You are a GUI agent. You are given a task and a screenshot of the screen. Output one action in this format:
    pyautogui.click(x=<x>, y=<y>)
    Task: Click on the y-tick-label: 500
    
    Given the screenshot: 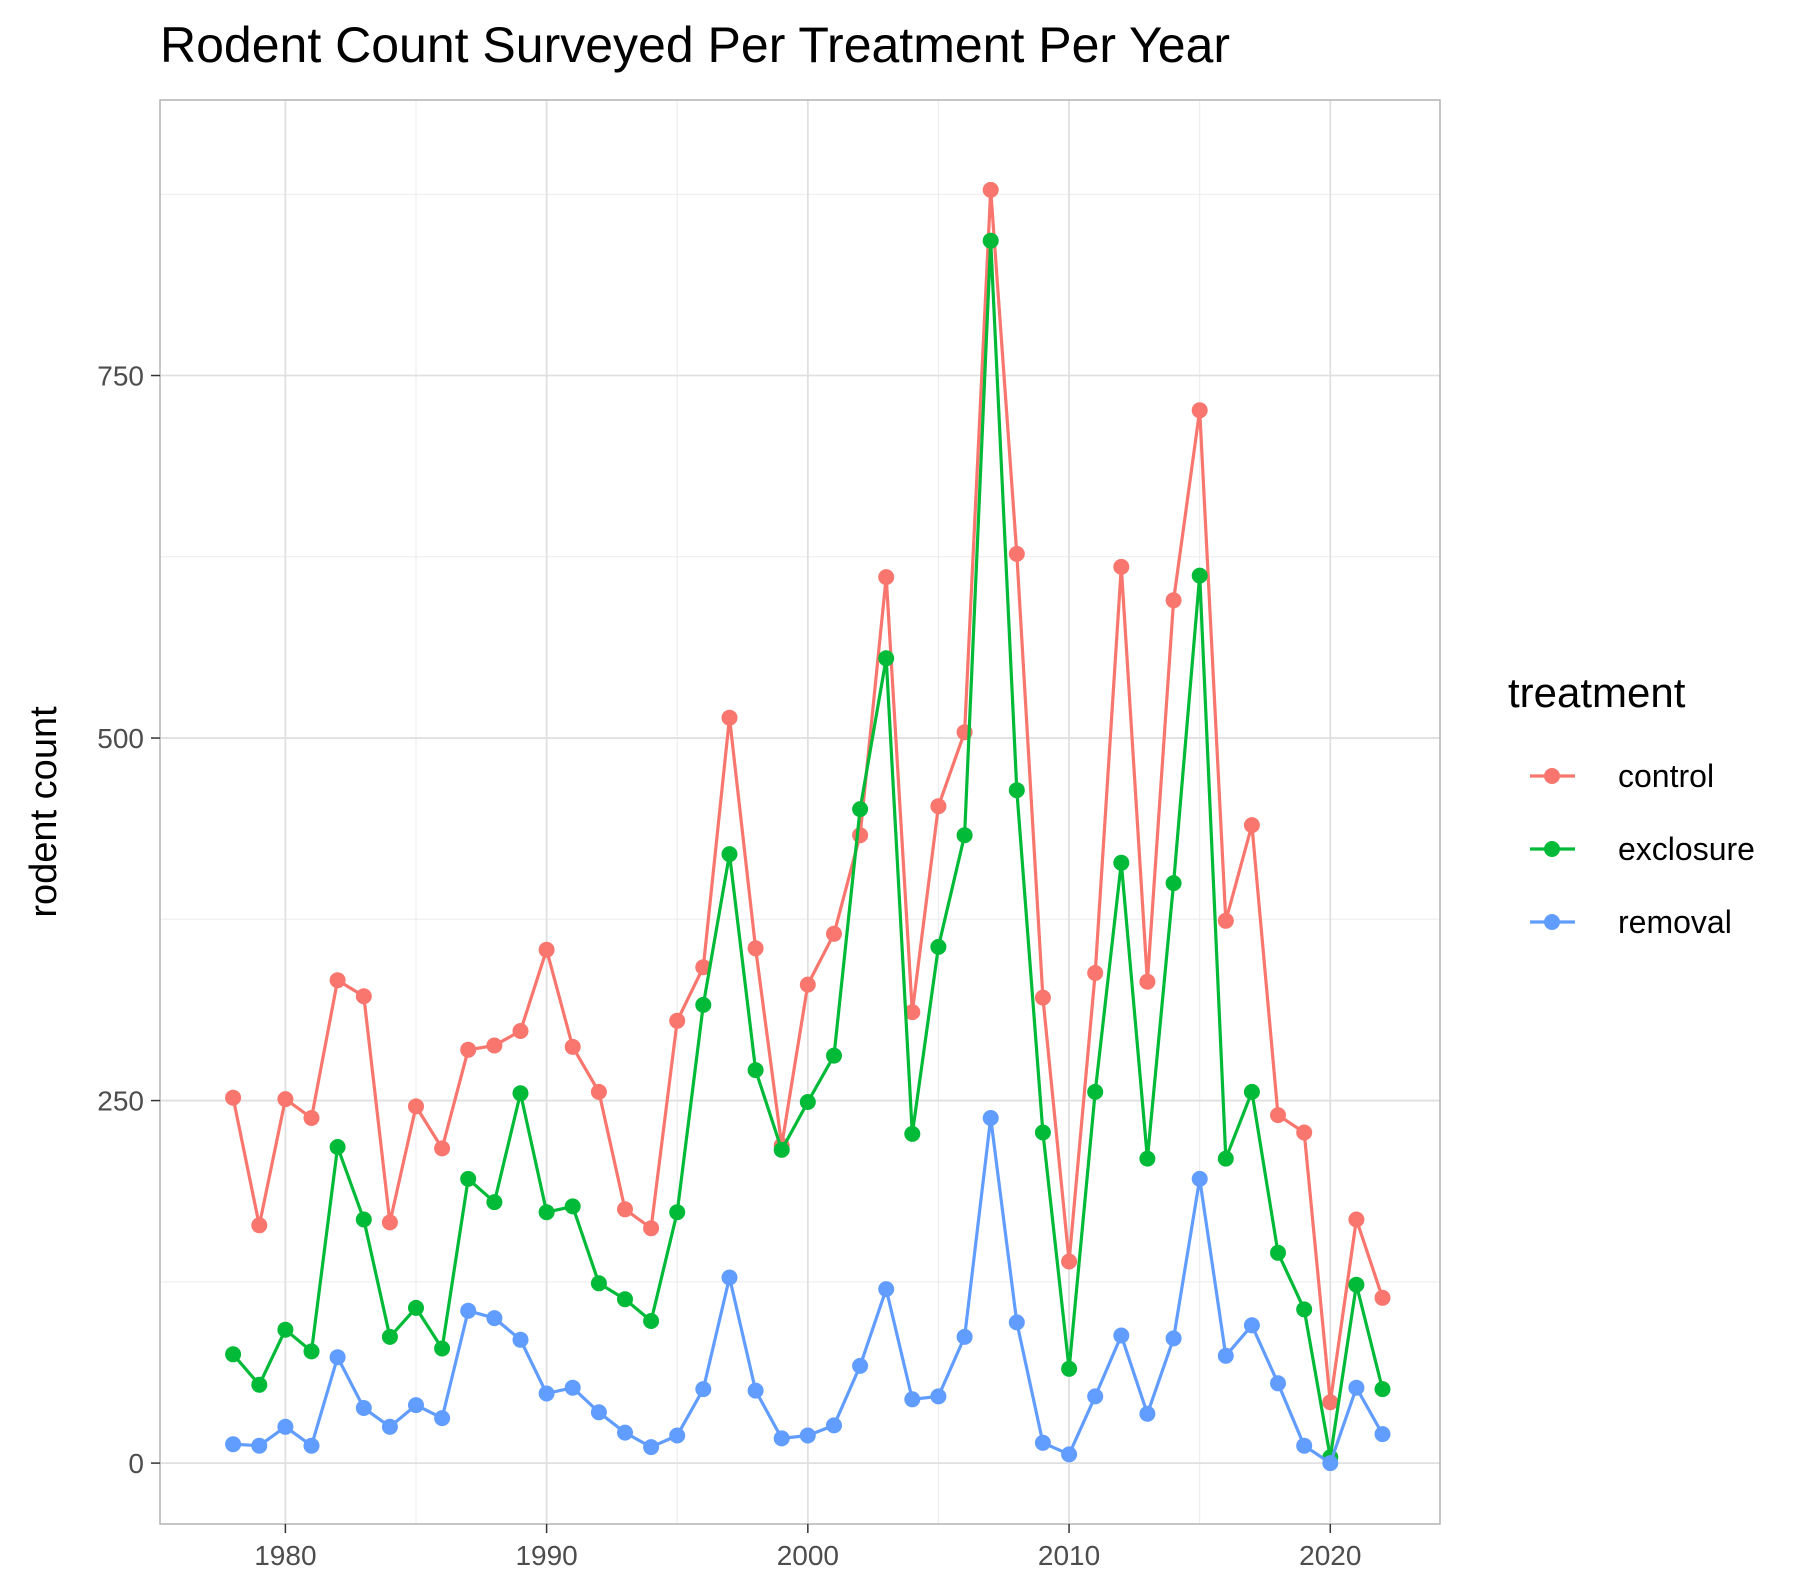 What is the action you would take?
    pyautogui.click(x=120, y=738)
    